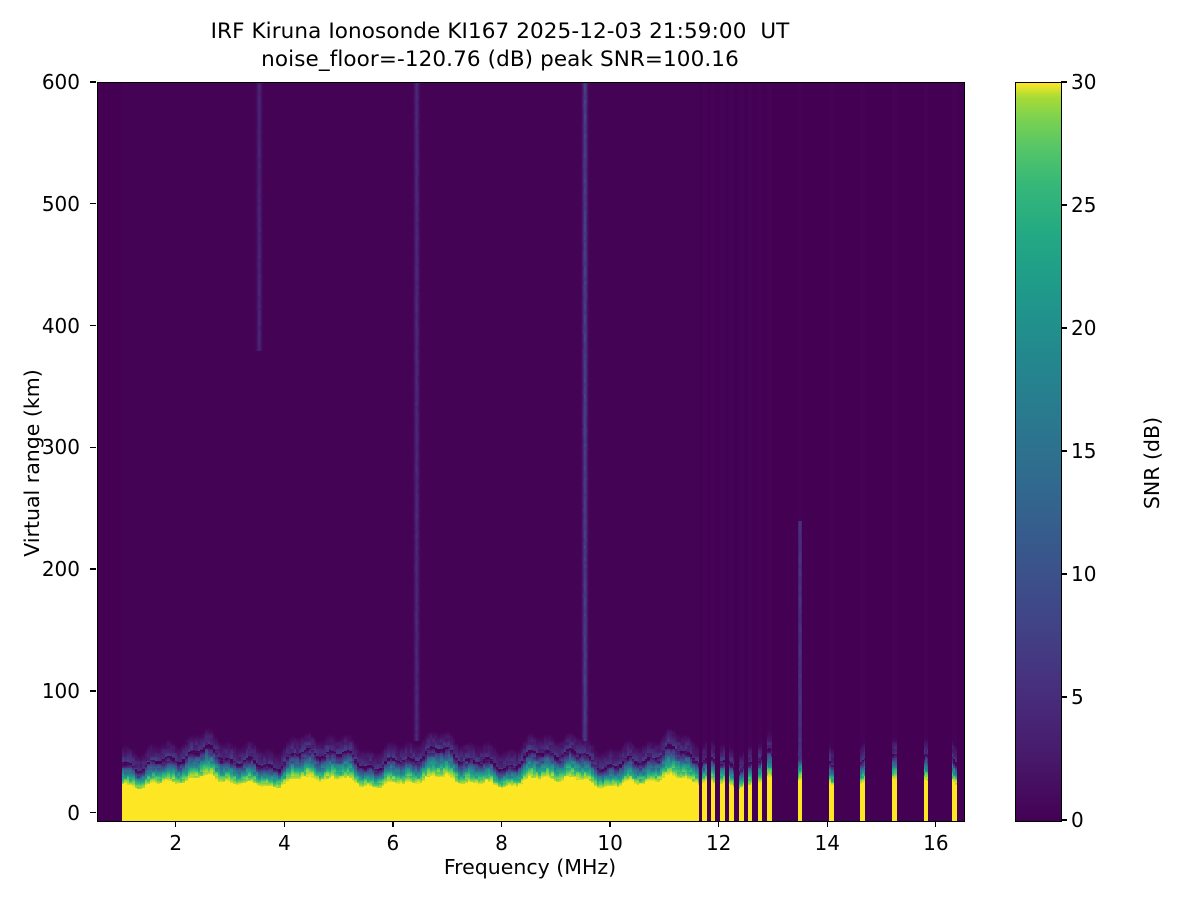 The width and height of the screenshot is (1200, 900). What do you see at coordinates (936, 843) in the screenshot?
I see `x-tick-label: 16` at bounding box center [936, 843].